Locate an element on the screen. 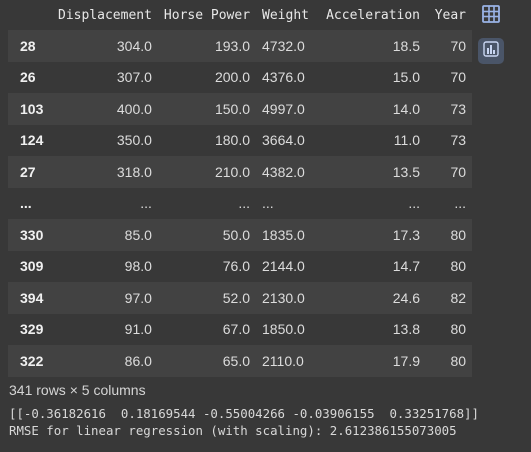  row-index: 329 is located at coordinates (32, 329).